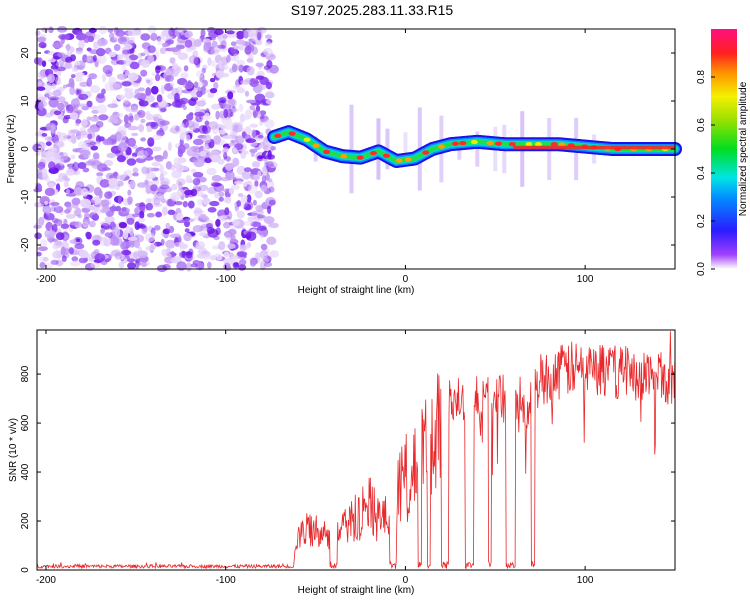  Describe the element at coordinates (25, 373) in the screenshot. I see `snr-y-tick-label: 800` at that location.